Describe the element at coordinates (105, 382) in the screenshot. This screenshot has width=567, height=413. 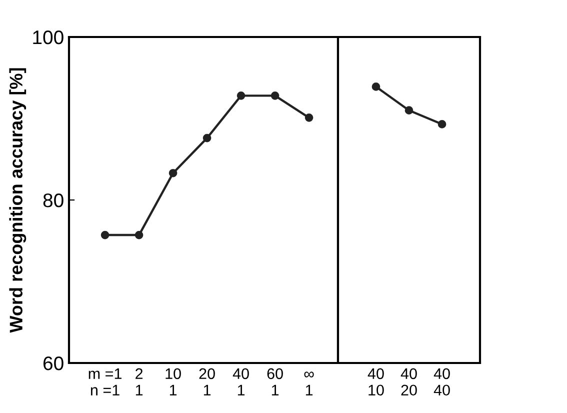
I see `x-tick-label: m =1 n =1` at that location.